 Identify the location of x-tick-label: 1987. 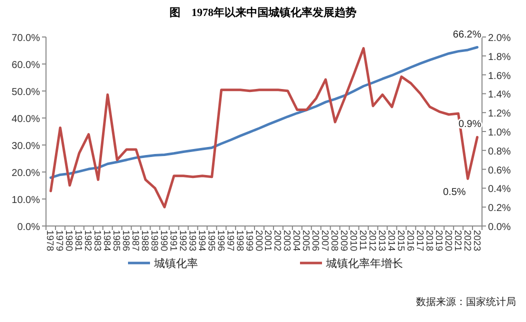
(135, 241).